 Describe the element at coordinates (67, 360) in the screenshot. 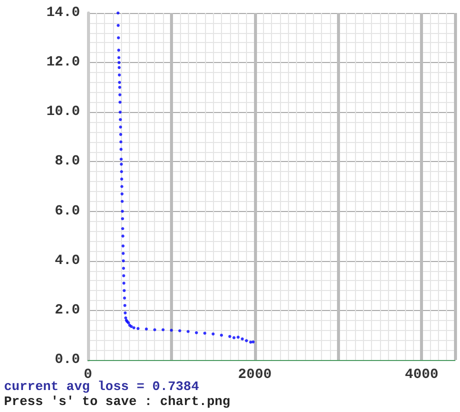

I see `y-tick-label: 0.0` at that location.